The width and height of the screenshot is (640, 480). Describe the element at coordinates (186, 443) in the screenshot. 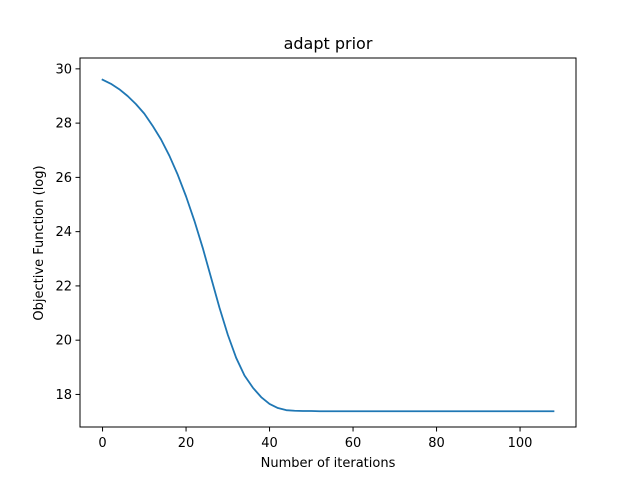

I see `x-tick-label: 20` at that location.